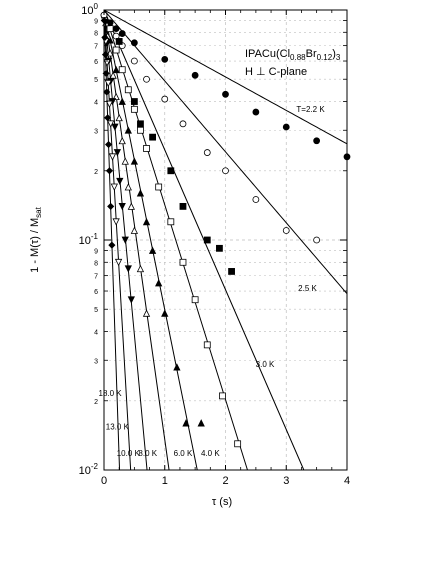 The height and width of the screenshot is (564, 436). What do you see at coordinates (96, 292) in the screenshot?
I see `y-minor-tick-label: 6` at bounding box center [96, 292].